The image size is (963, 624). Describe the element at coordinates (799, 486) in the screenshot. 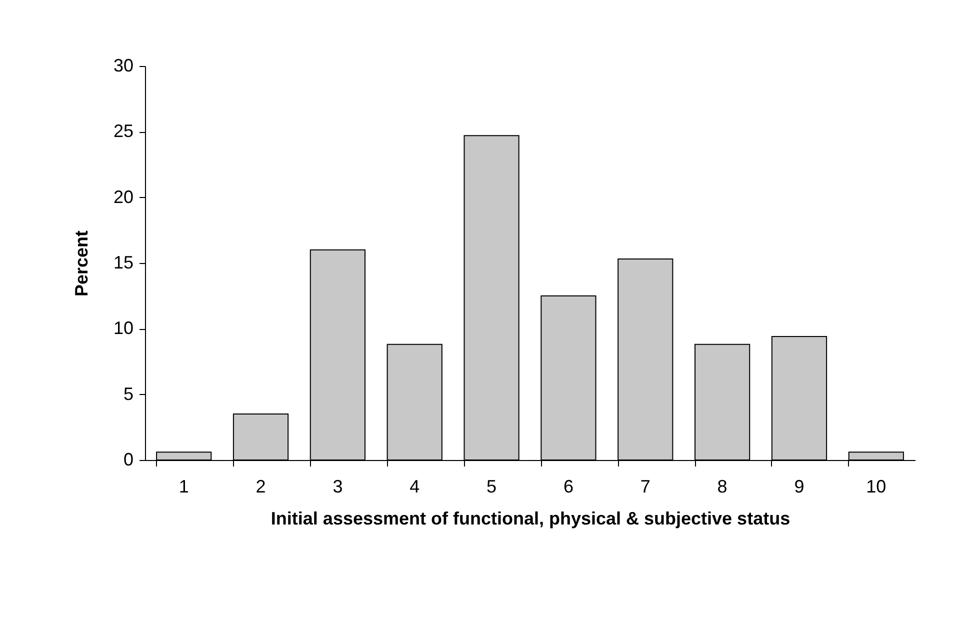

I see `x-tick-label: 9` at that location.